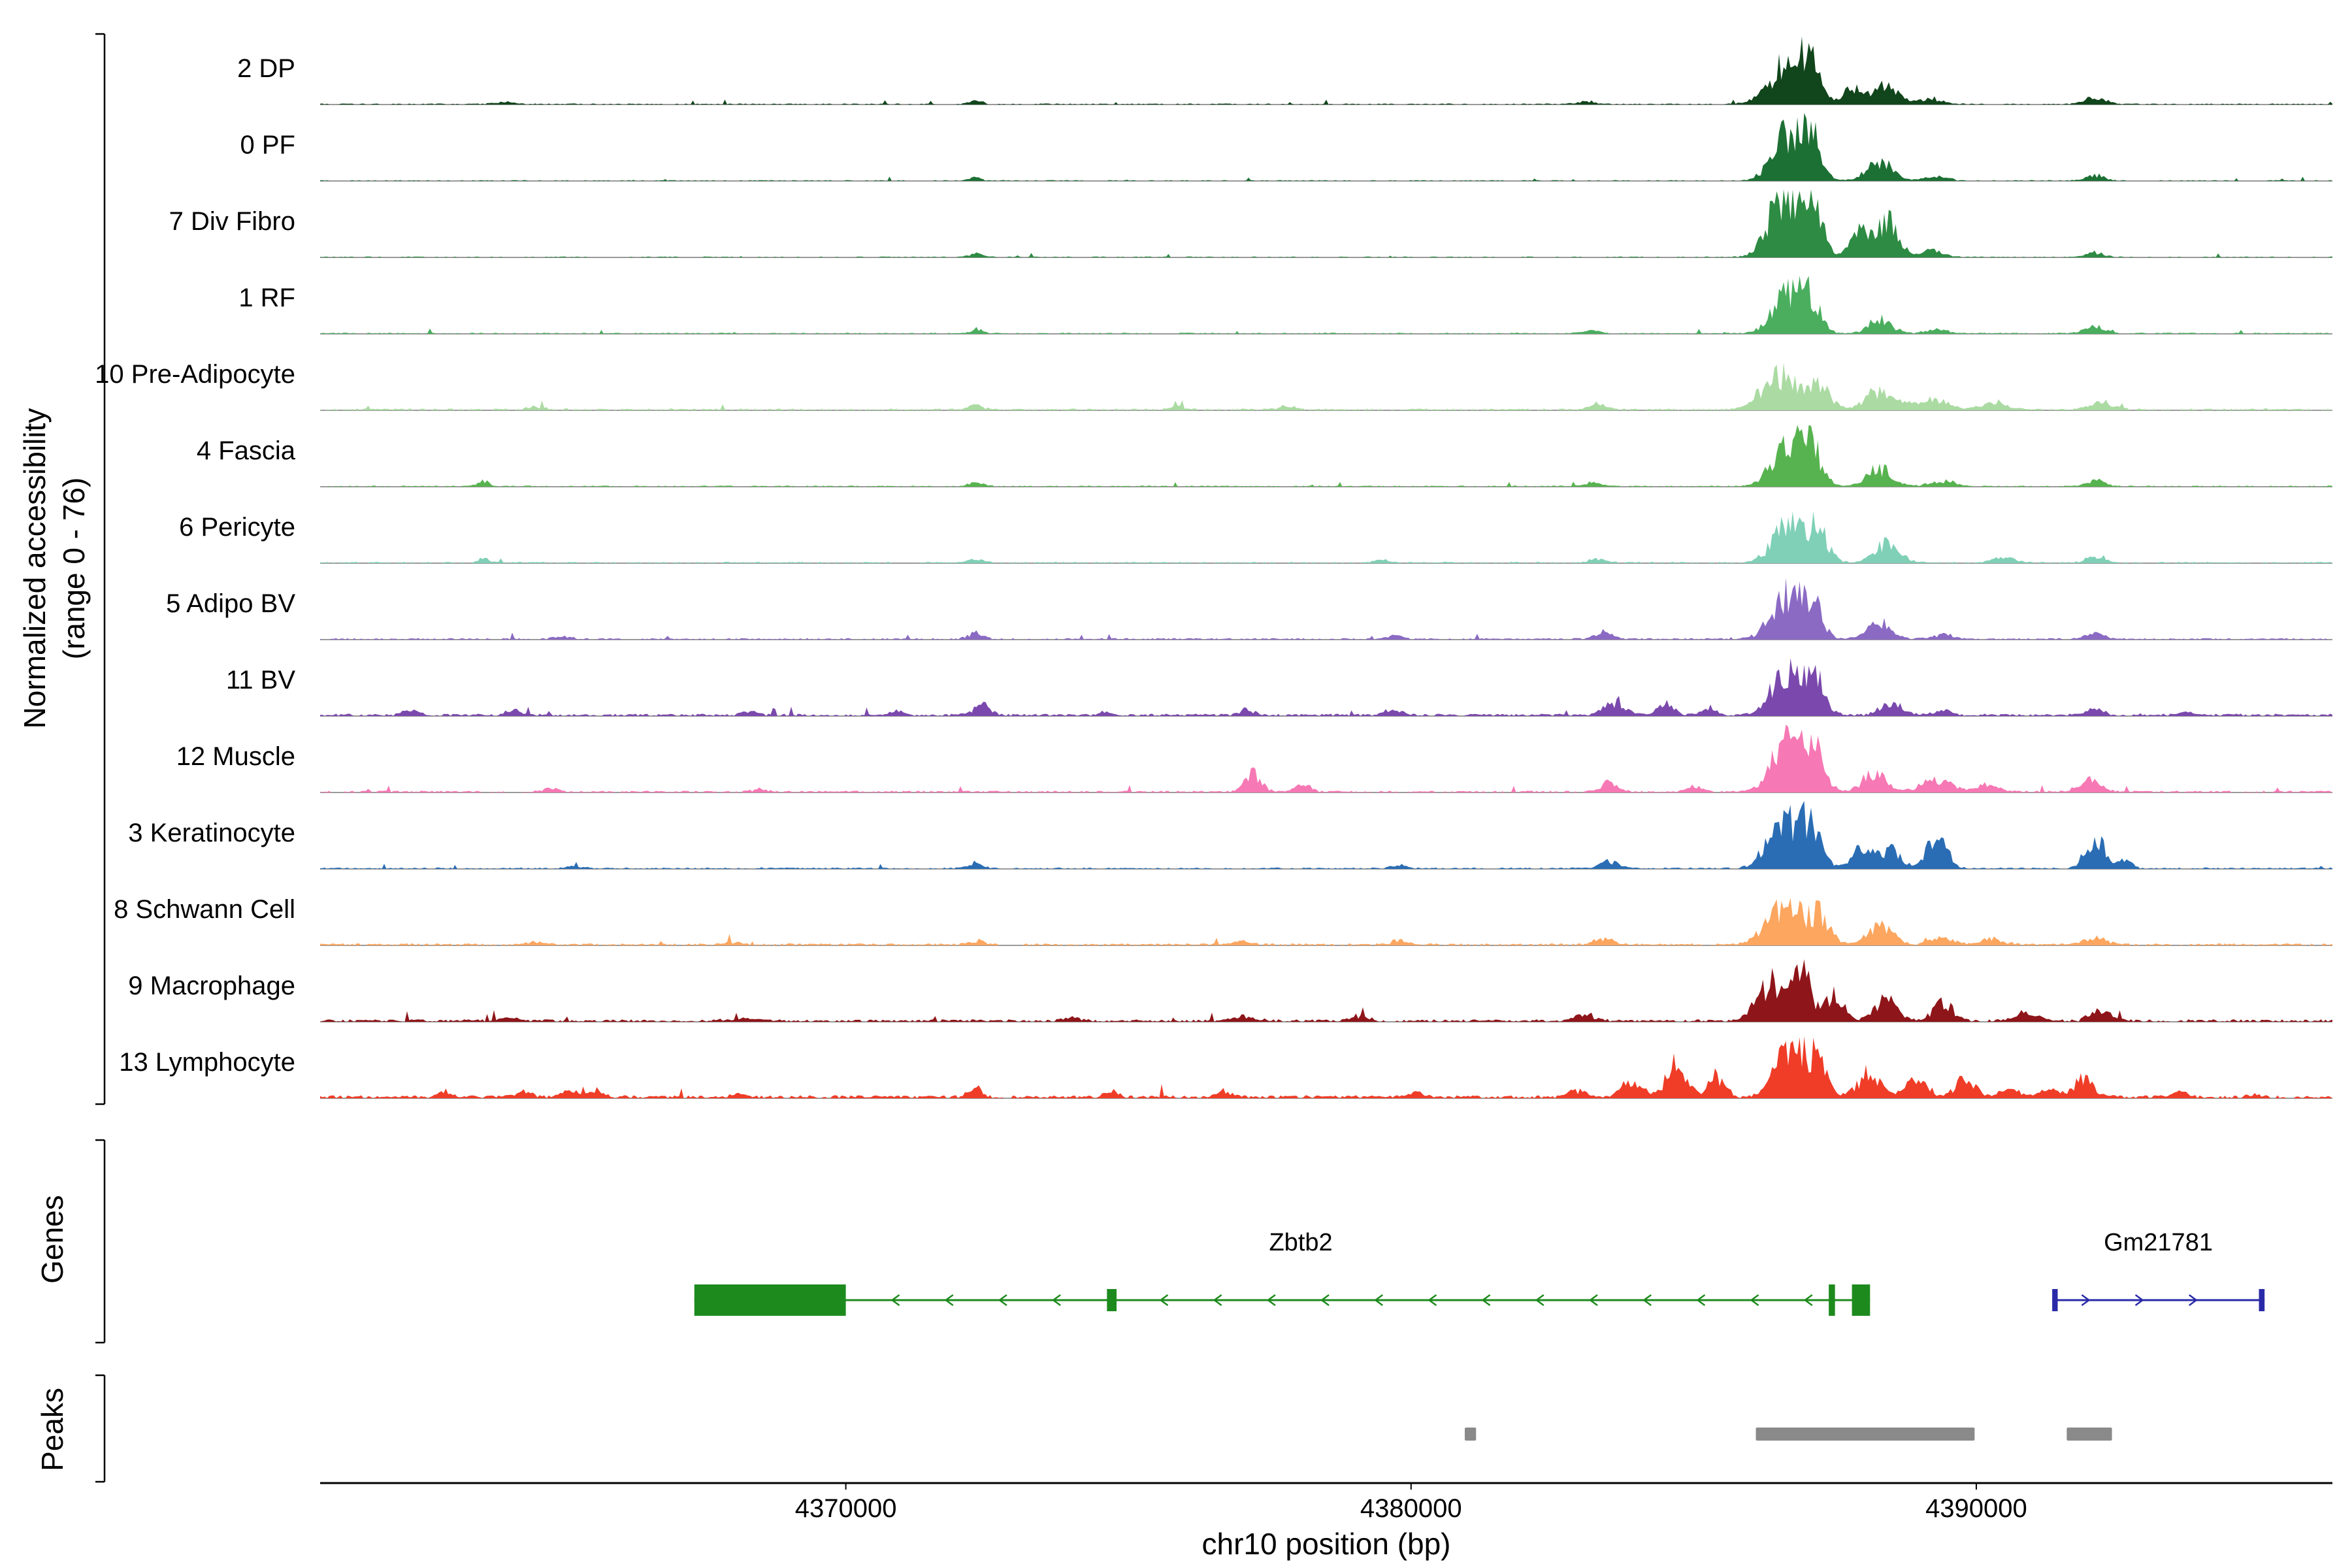 Image resolution: width=2352 pixels, height=1568 pixels. I want to click on track-label: 2 DP, so click(266, 68).